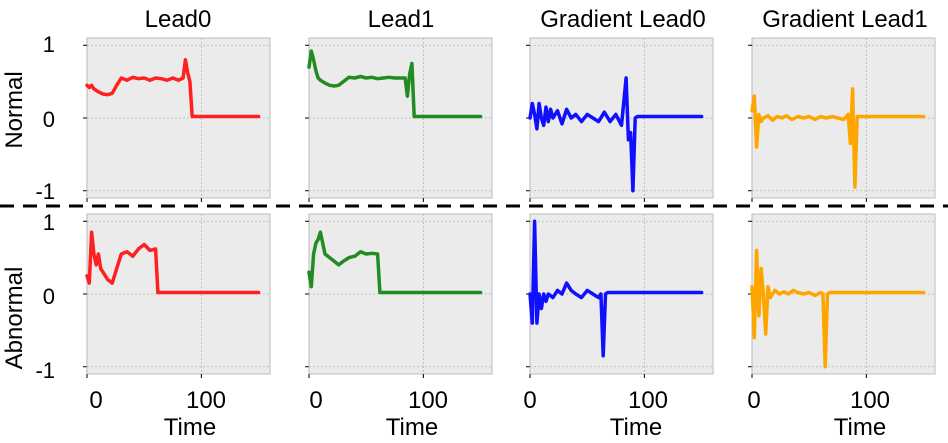 The height and width of the screenshot is (443, 948). I want to click on xtick-label-0-col1: 0, so click(315, 400).